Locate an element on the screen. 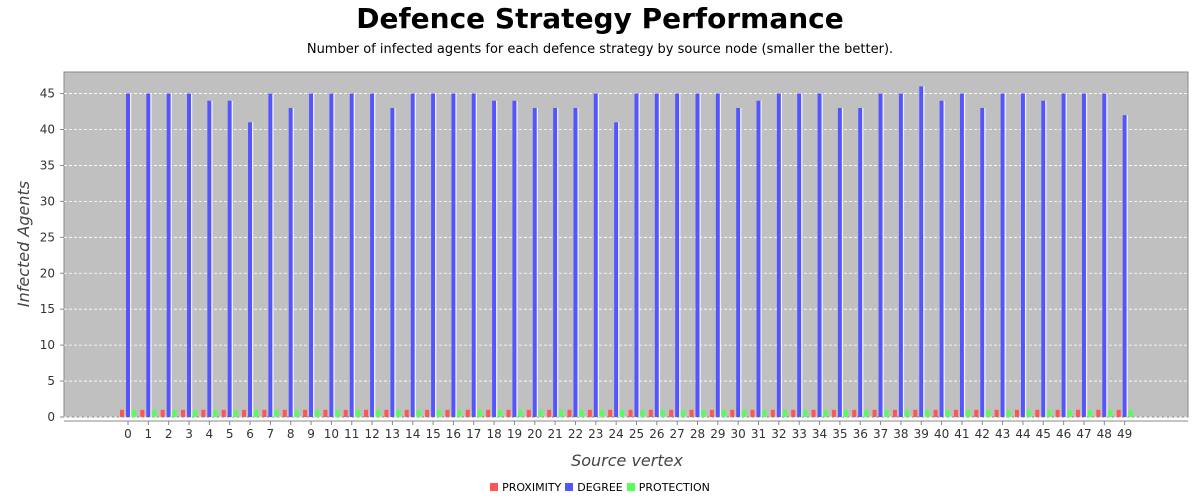  x-tick-label: 10 is located at coordinates (331, 434).